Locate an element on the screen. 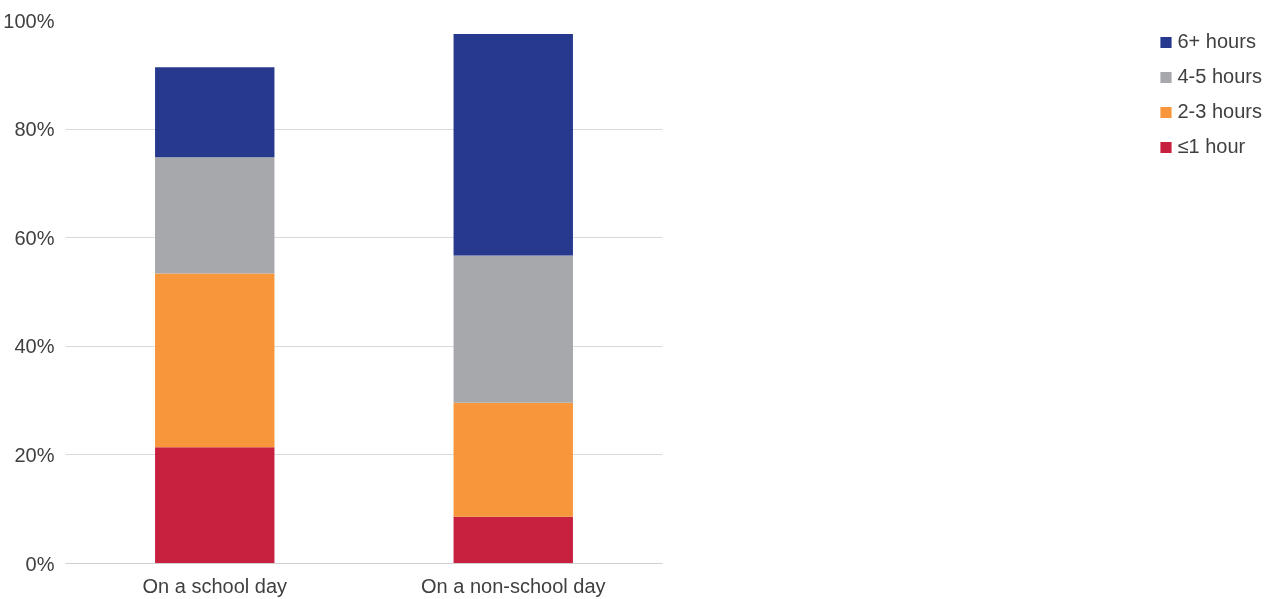 The height and width of the screenshot is (599, 1272). legend-label: 4-5 hours is located at coordinates (1219, 76).